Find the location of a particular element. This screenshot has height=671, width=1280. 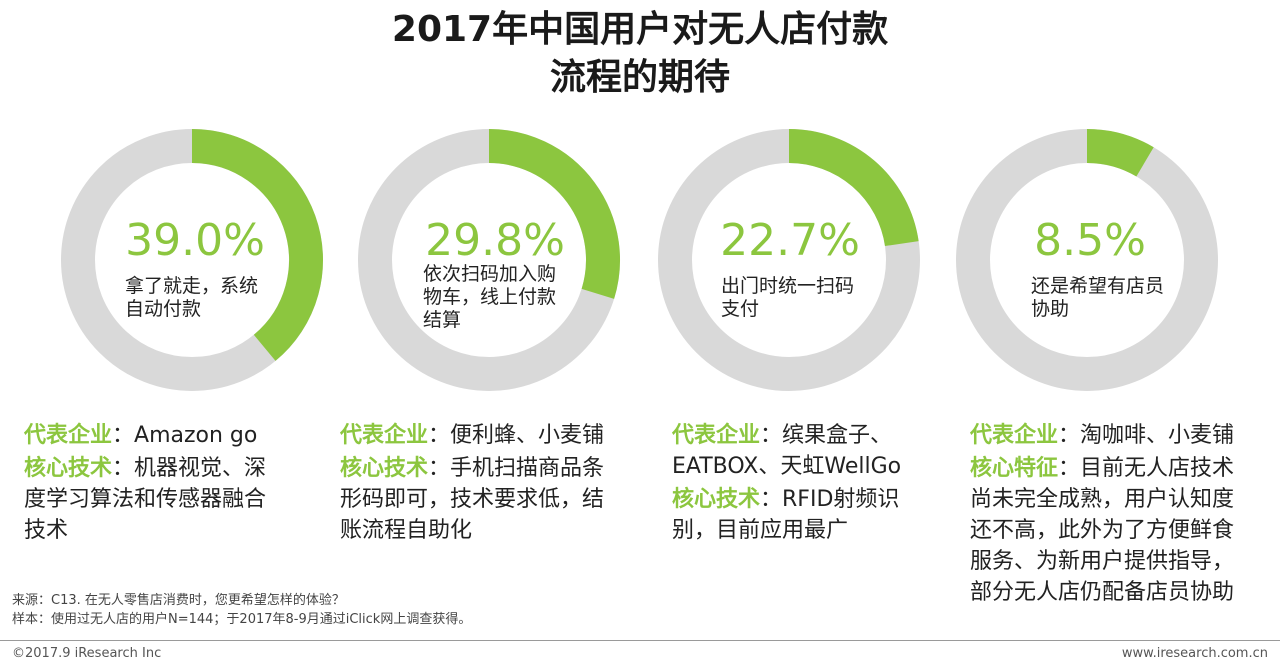

core-line: 技术 is located at coordinates (46, 530).